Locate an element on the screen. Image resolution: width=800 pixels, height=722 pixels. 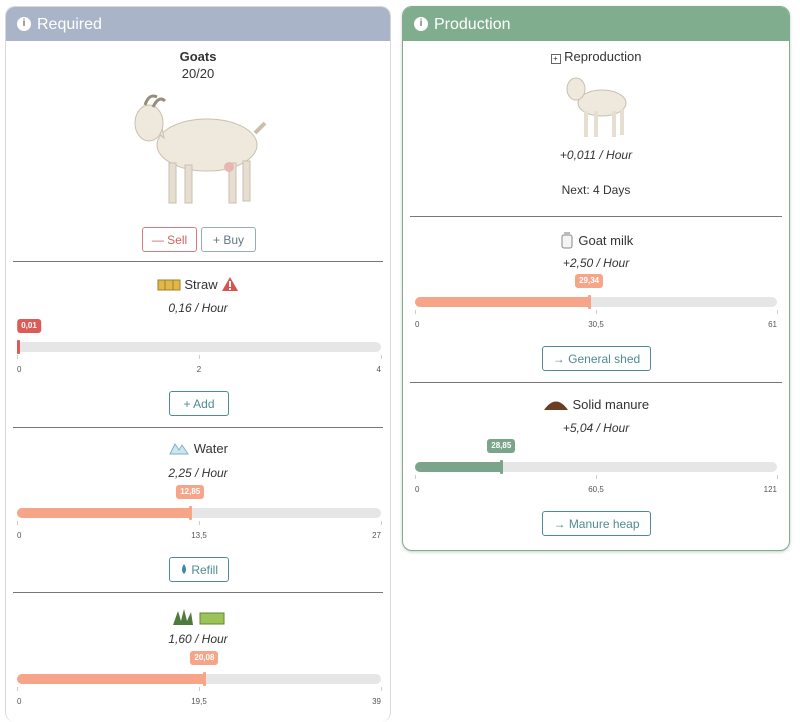
gauge: 20,08 0 19,5 39 is located at coordinates (199, 681).